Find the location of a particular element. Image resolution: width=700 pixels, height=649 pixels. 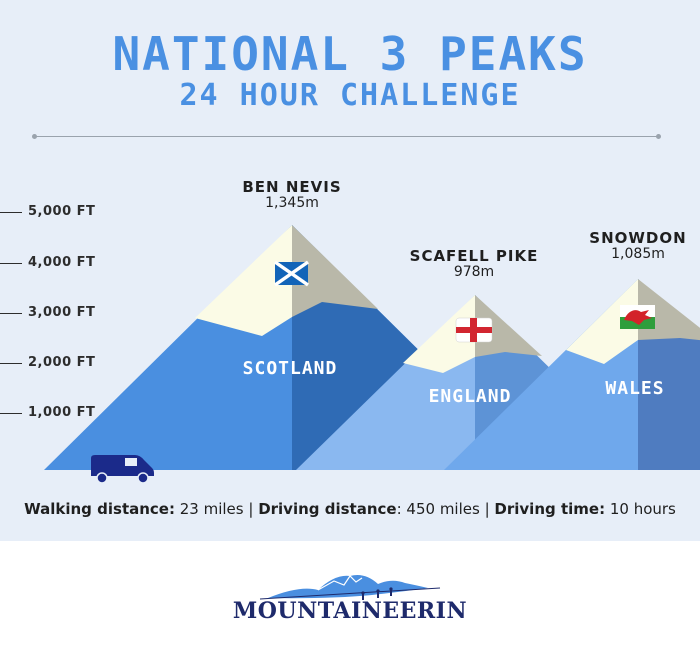

page-title: NATIONAL 3 PEAKS is located at coordinates (350, 54).